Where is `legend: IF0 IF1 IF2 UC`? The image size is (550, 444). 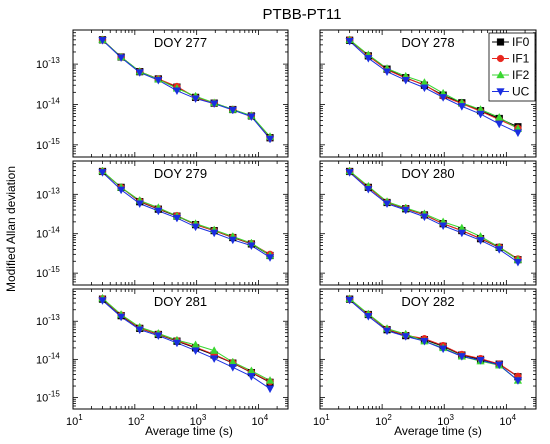 legend: IF0 IF1 IF2 UC is located at coordinates (512, 67).